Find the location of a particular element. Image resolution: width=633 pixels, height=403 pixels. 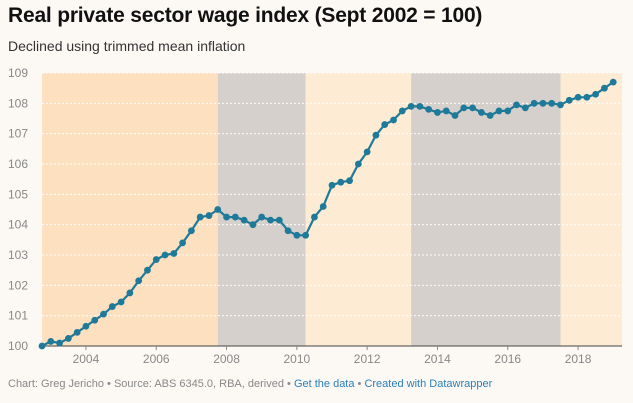

y-axis: 100 101 102 103 104 105 106 107 108 109 is located at coordinates (18, 209).